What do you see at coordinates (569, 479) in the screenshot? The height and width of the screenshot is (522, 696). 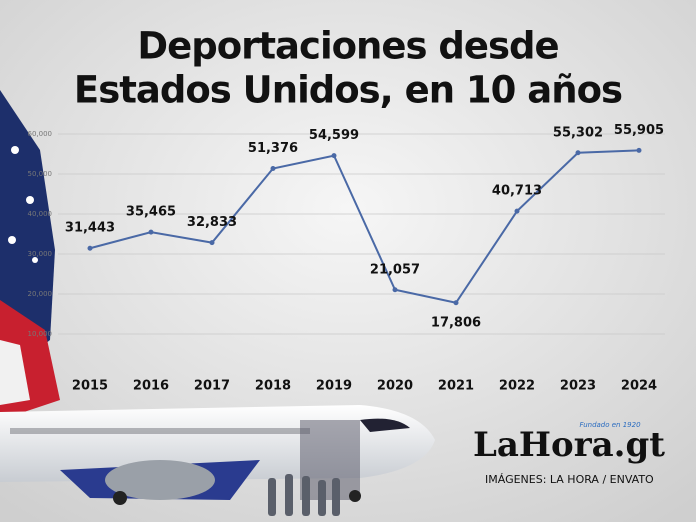 I see `image-credit: IMÁGENES: LA HORA / ENVATO` at bounding box center [569, 479].